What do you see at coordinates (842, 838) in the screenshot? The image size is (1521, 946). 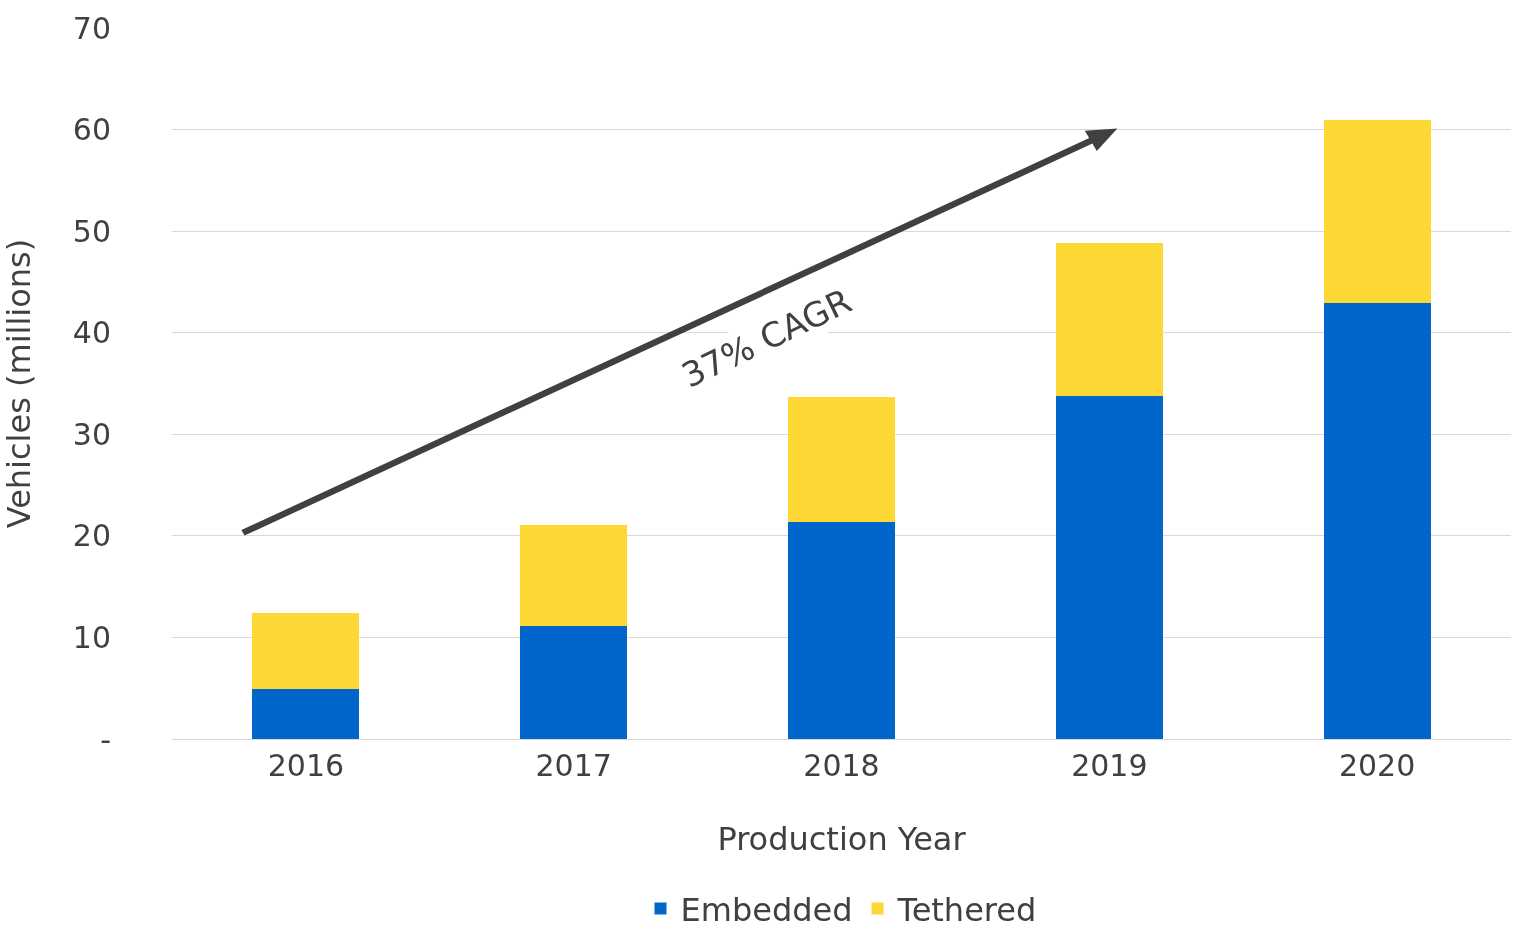 I see `x-axis-title: Production Year` at bounding box center [842, 838].